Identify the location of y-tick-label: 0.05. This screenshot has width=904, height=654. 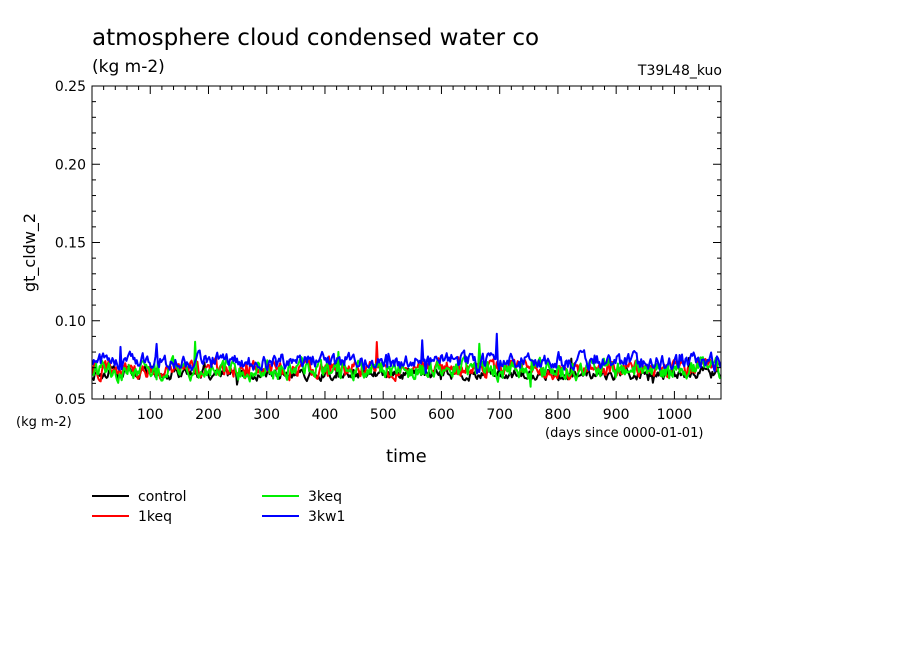
(70, 400).